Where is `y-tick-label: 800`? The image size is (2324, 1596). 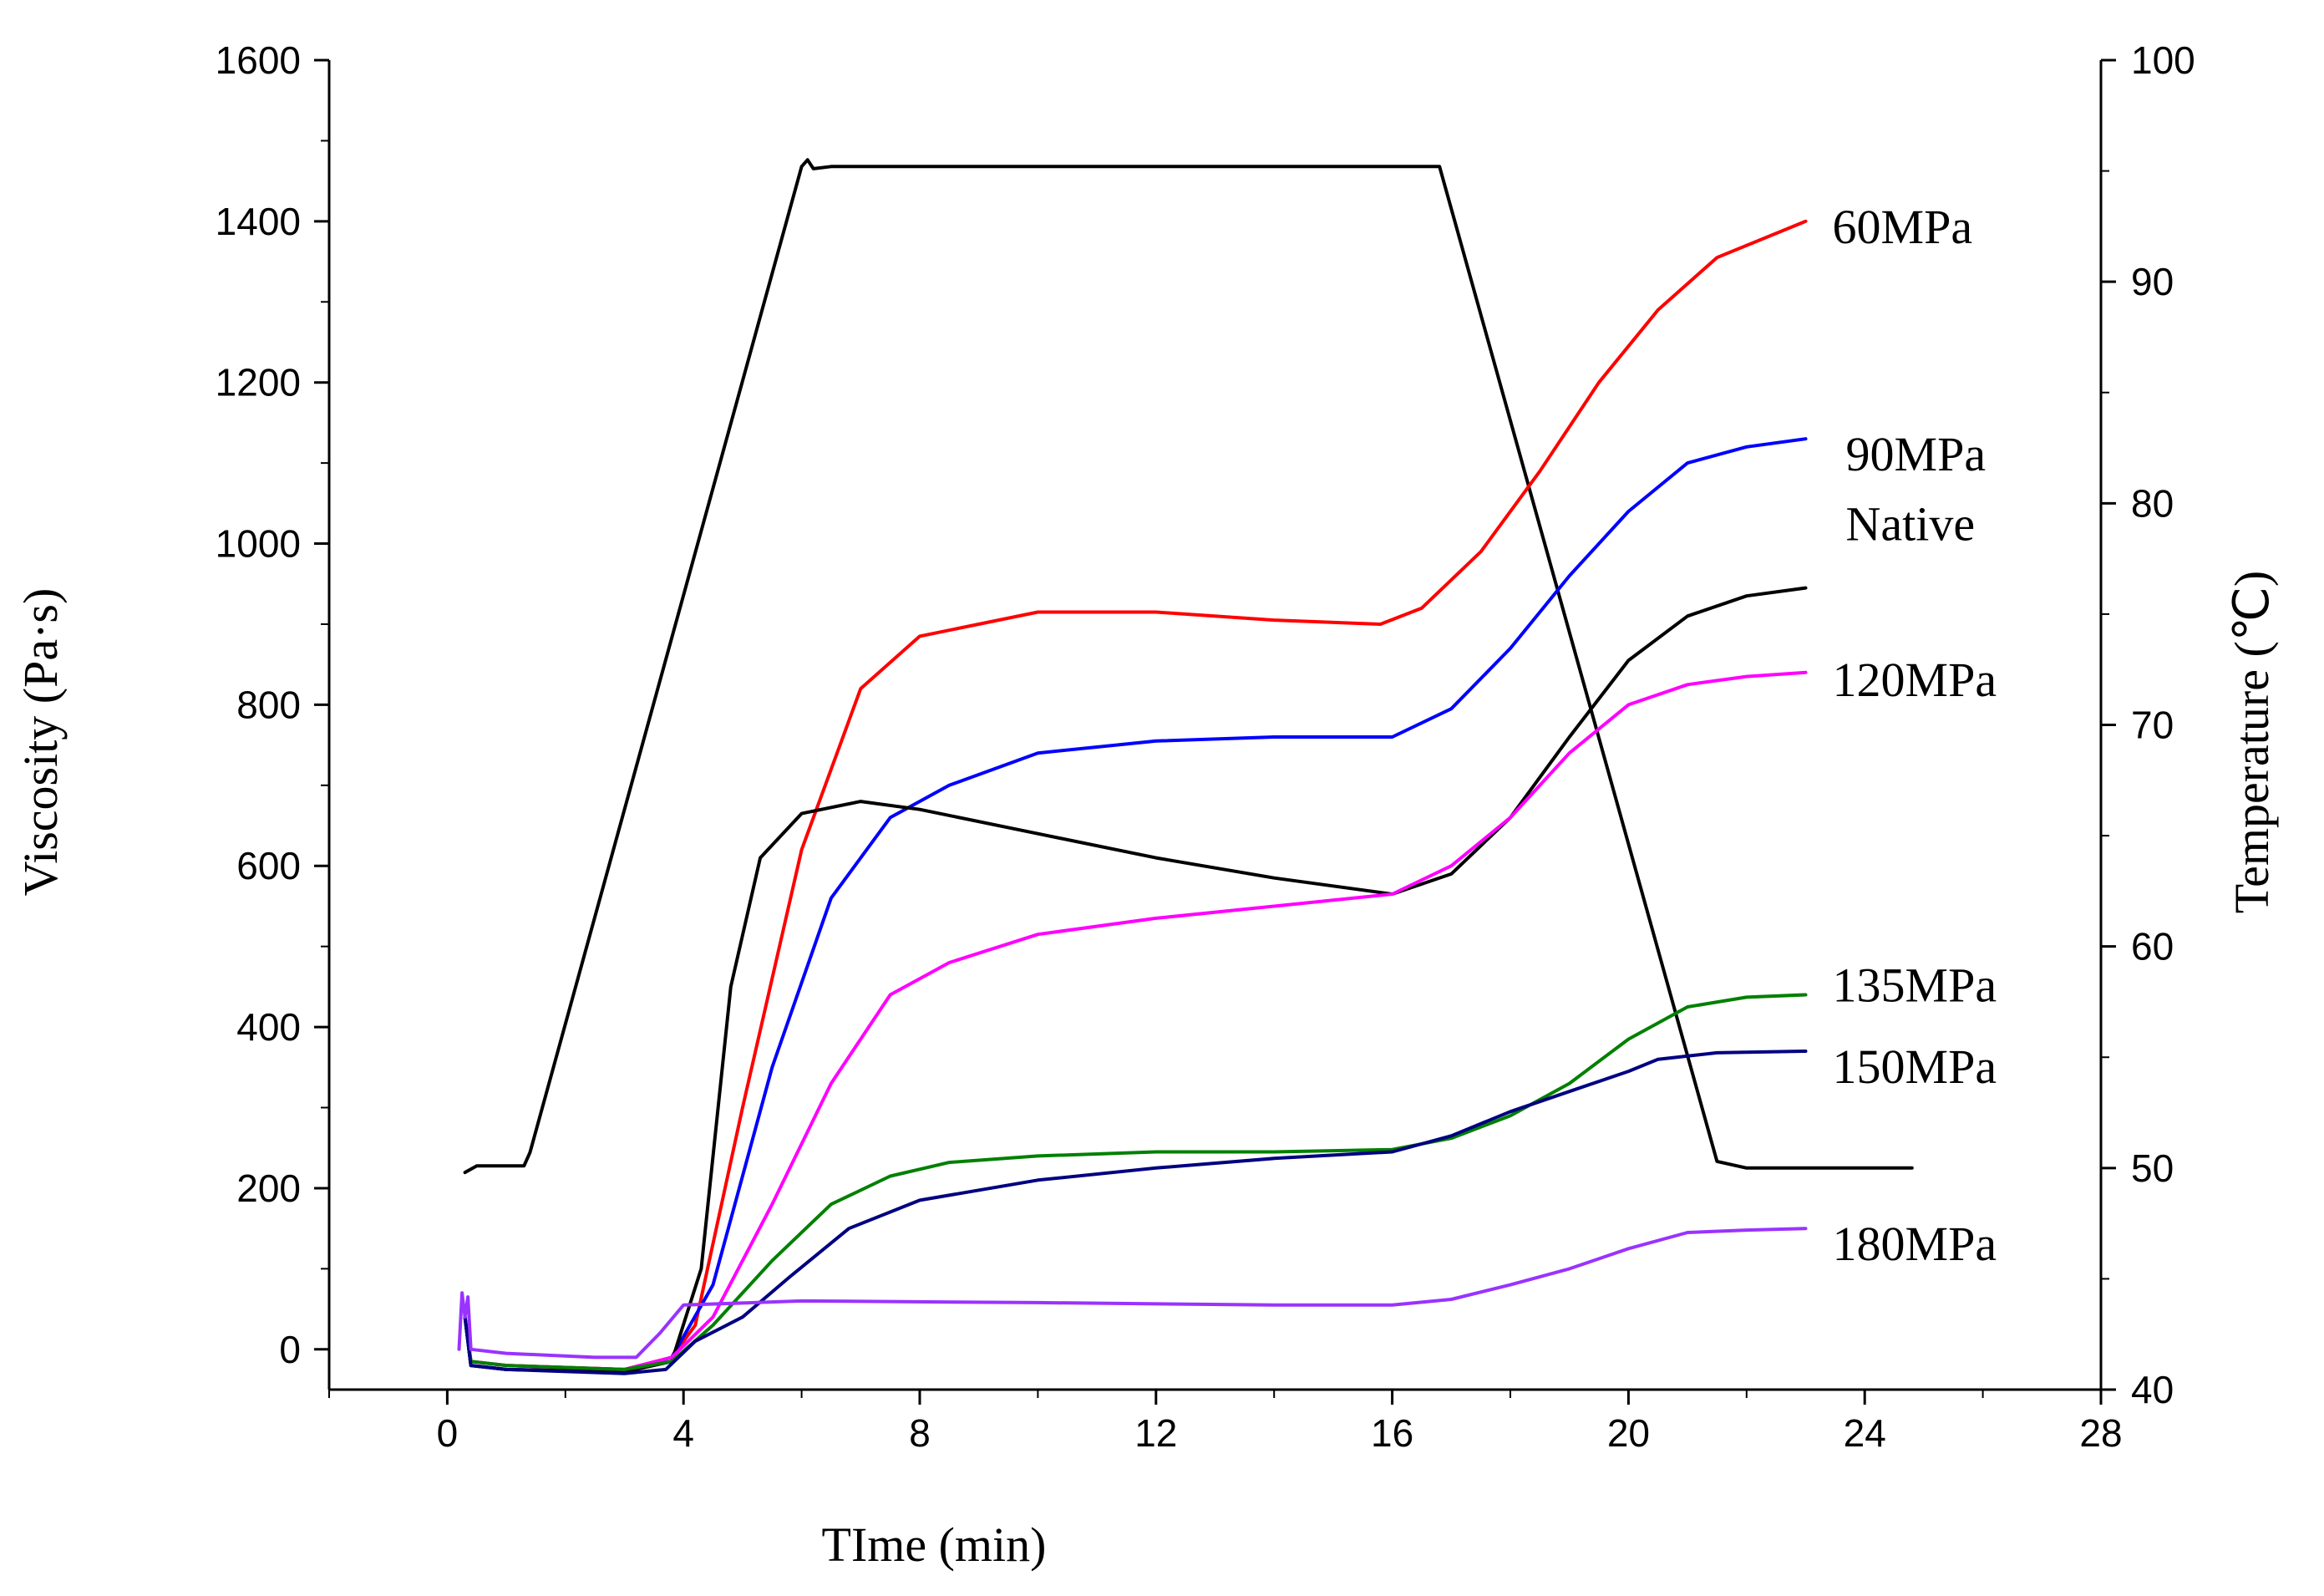 y-tick-label: 800 is located at coordinates (268, 704).